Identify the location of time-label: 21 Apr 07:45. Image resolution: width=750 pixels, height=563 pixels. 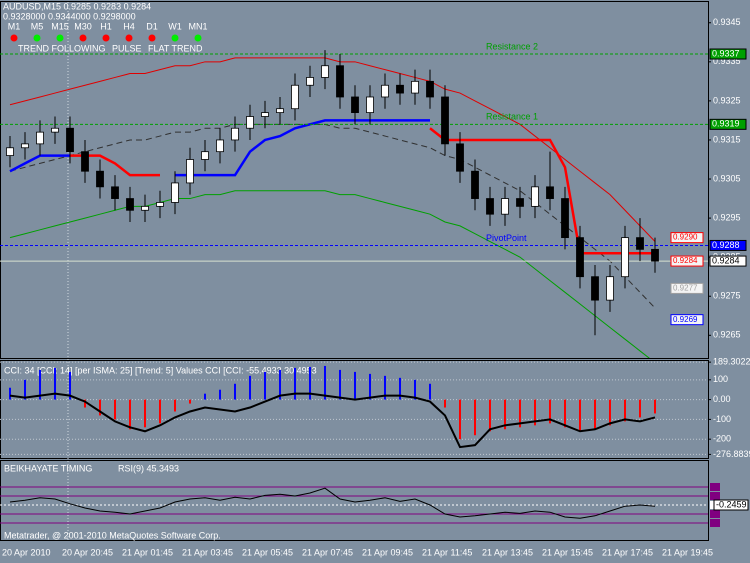
(327, 552).